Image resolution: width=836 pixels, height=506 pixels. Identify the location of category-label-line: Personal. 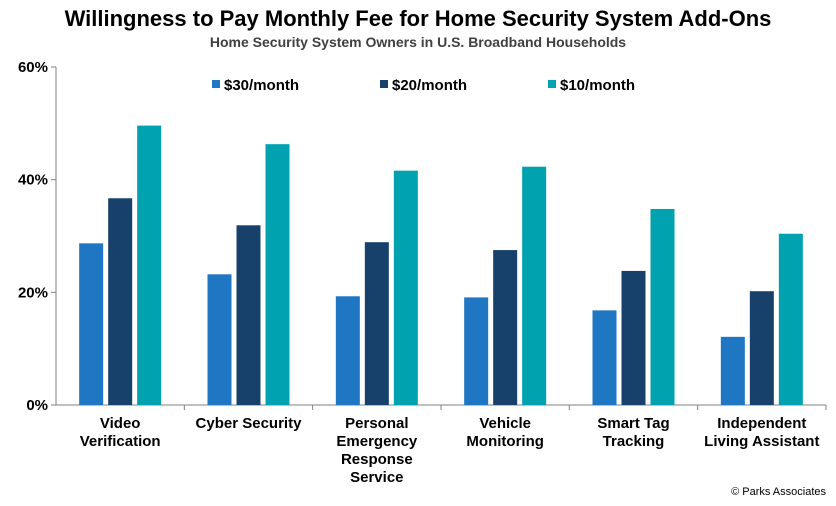
(376, 423).